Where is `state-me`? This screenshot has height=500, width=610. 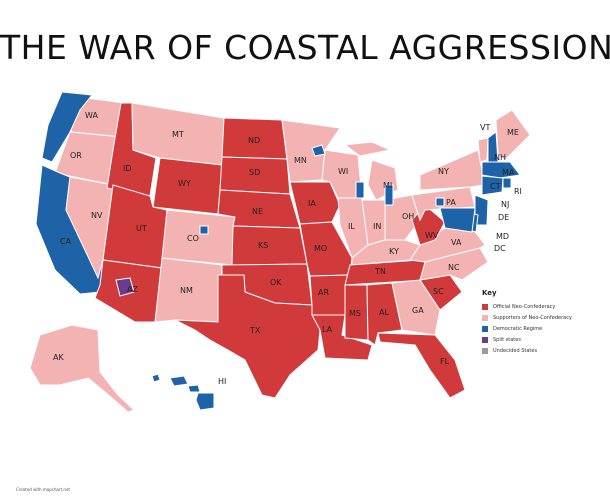 state-me is located at coordinates (513, 135).